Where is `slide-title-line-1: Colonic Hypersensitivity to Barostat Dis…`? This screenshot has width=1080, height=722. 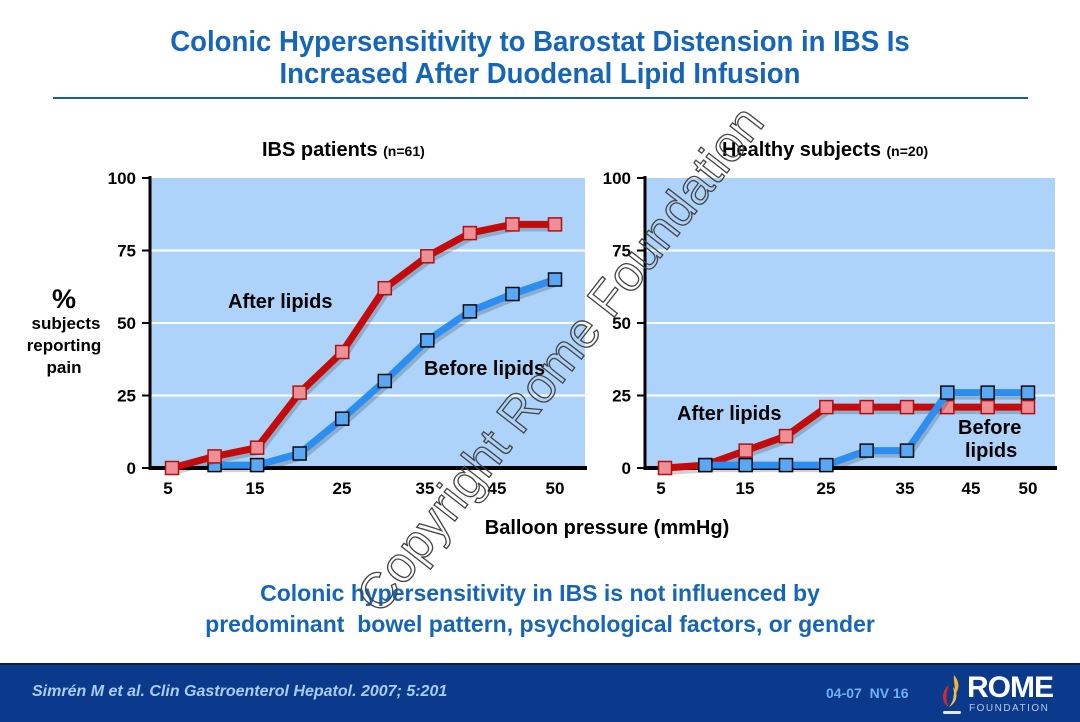 slide-title-line-1: Colonic Hypersensitivity to Barostat Dis… is located at coordinates (540, 42).